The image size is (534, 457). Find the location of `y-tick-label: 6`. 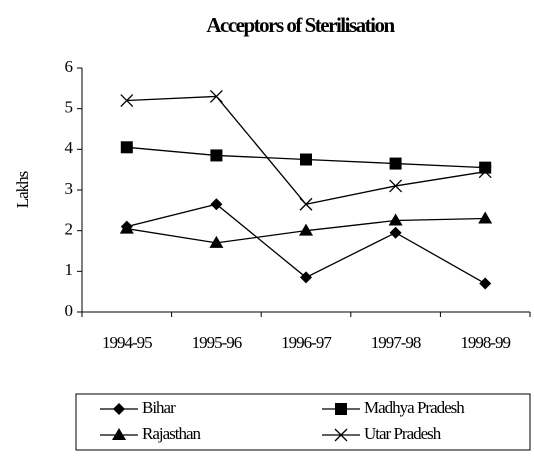

y-tick-label: 6 is located at coordinates (69, 66).